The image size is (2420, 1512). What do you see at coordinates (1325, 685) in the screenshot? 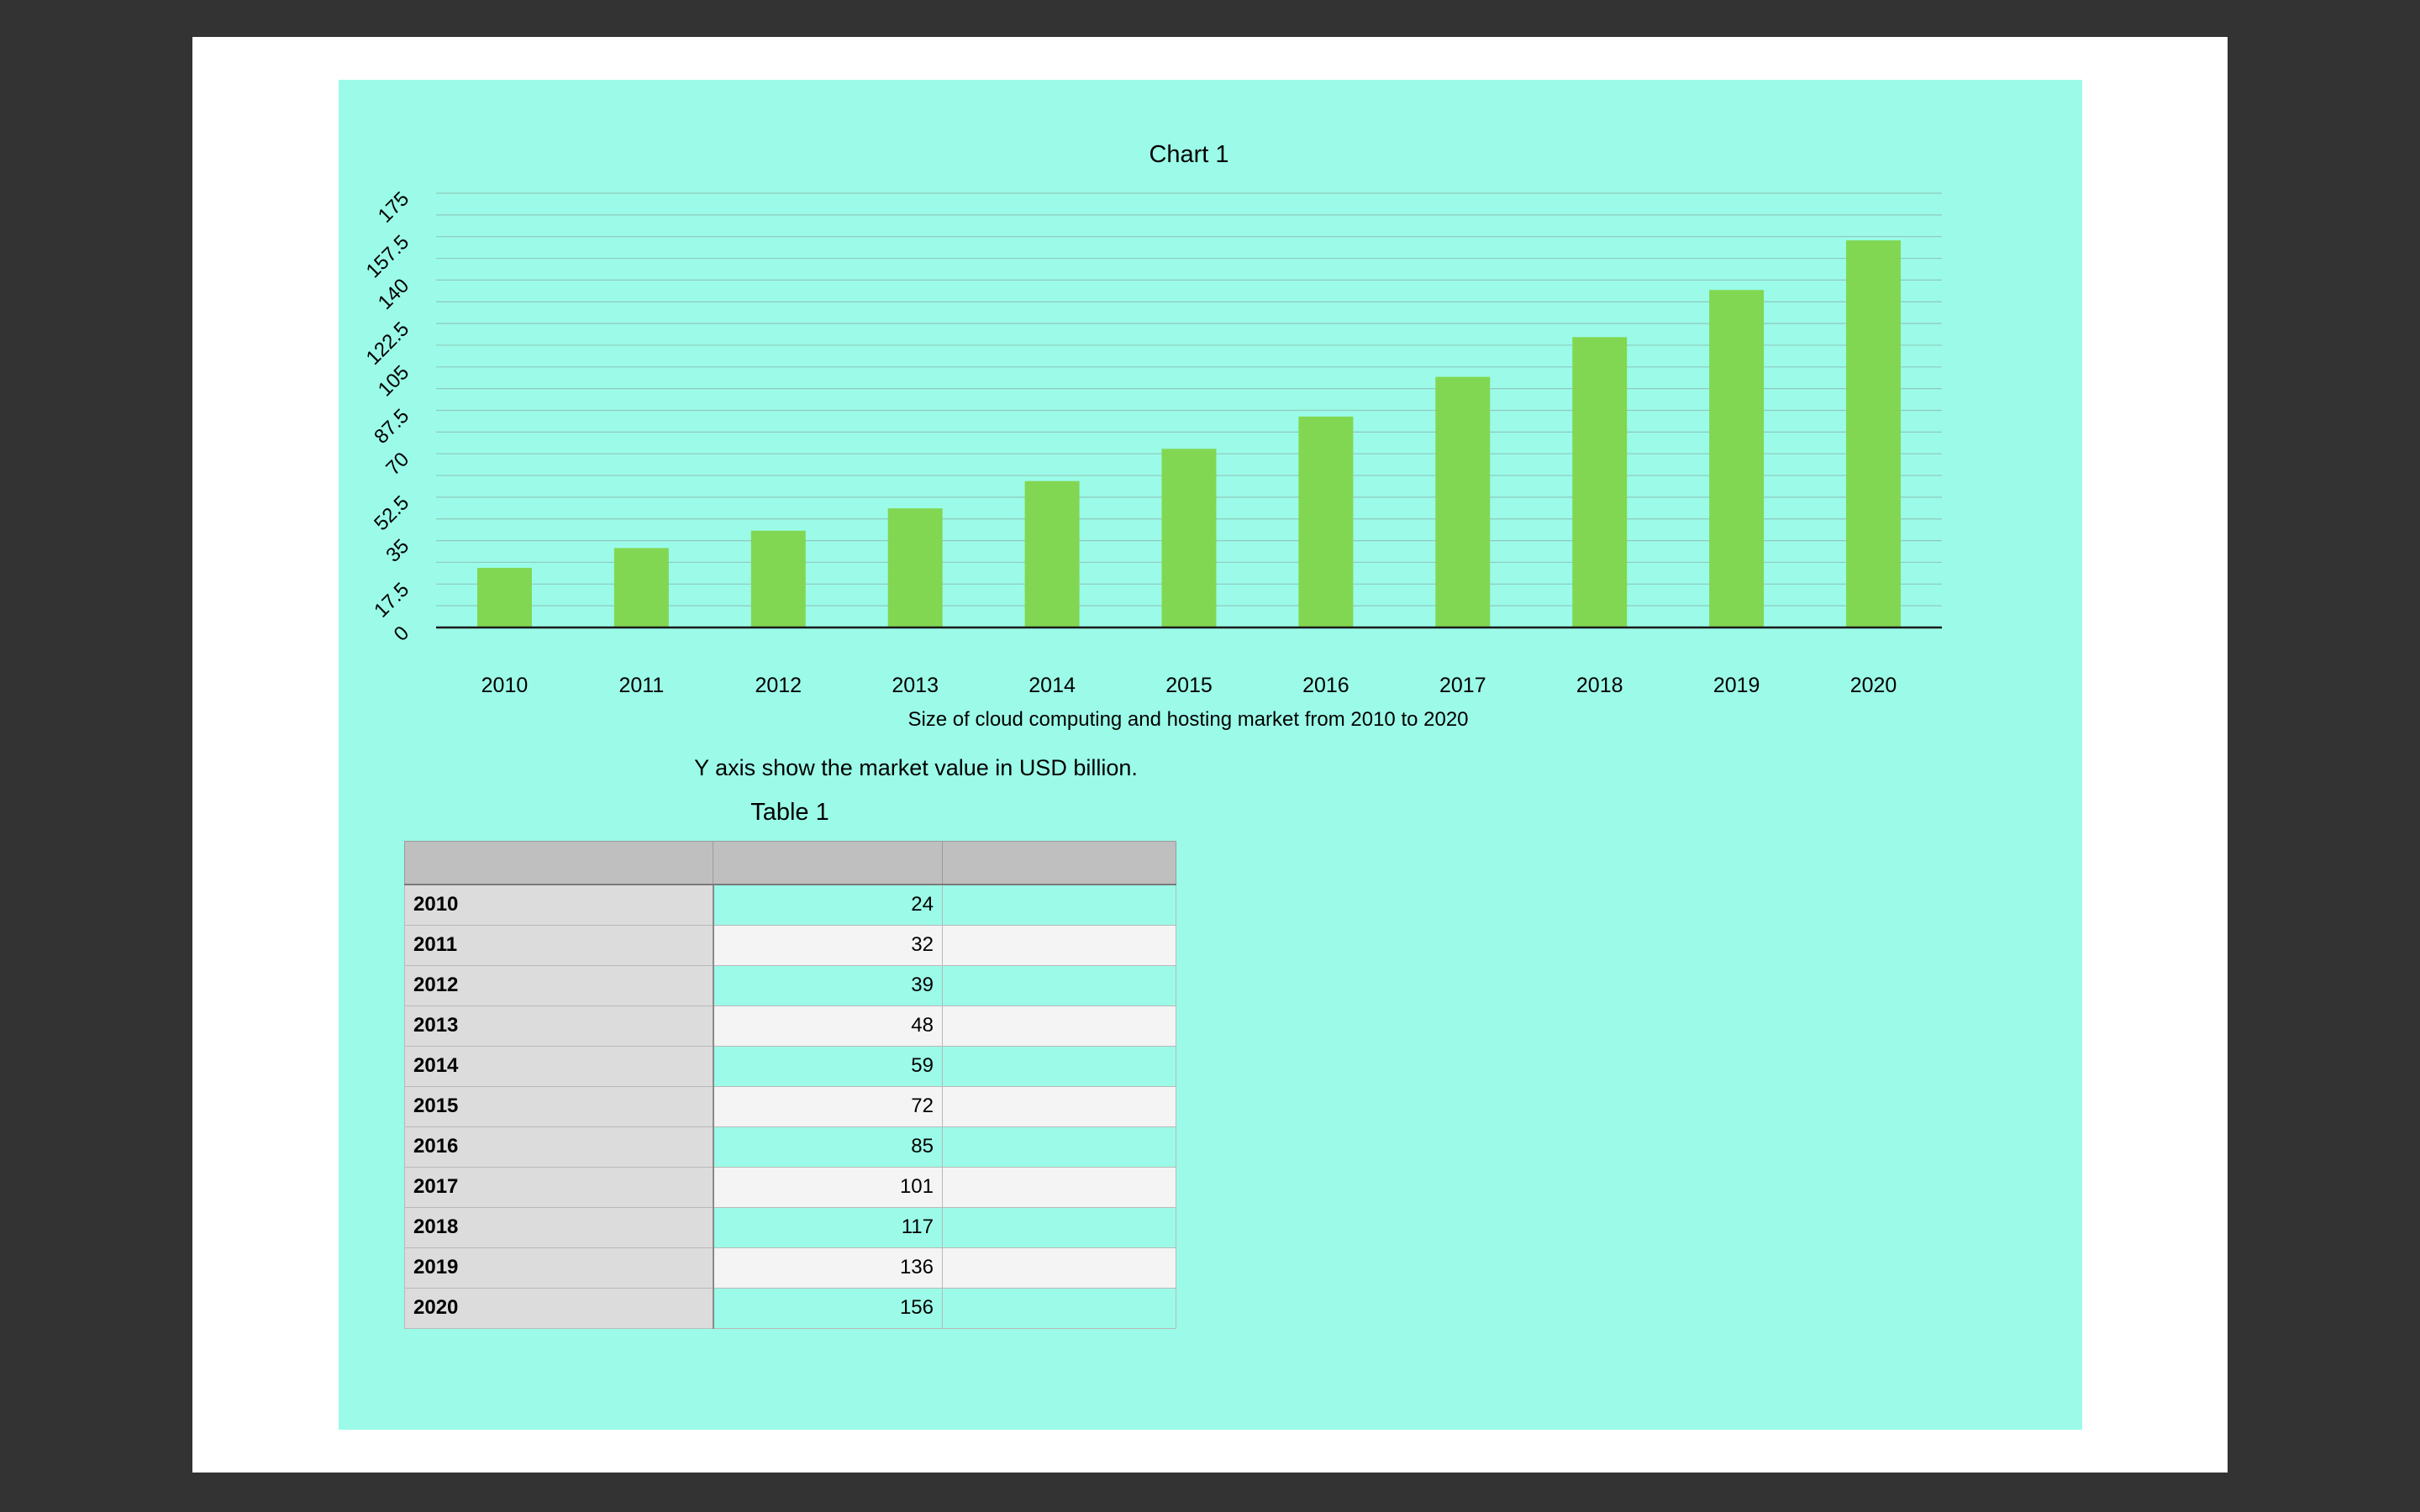
I see `x-tick-label: 2016` at bounding box center [1325, 685].